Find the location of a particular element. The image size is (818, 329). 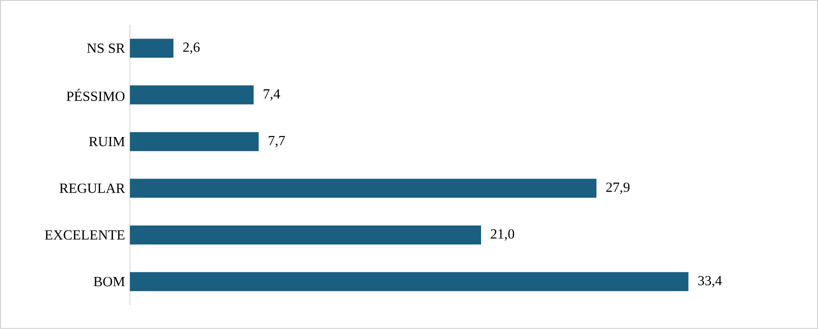

data-label: 21,0 is located at coordinates (502, 235).